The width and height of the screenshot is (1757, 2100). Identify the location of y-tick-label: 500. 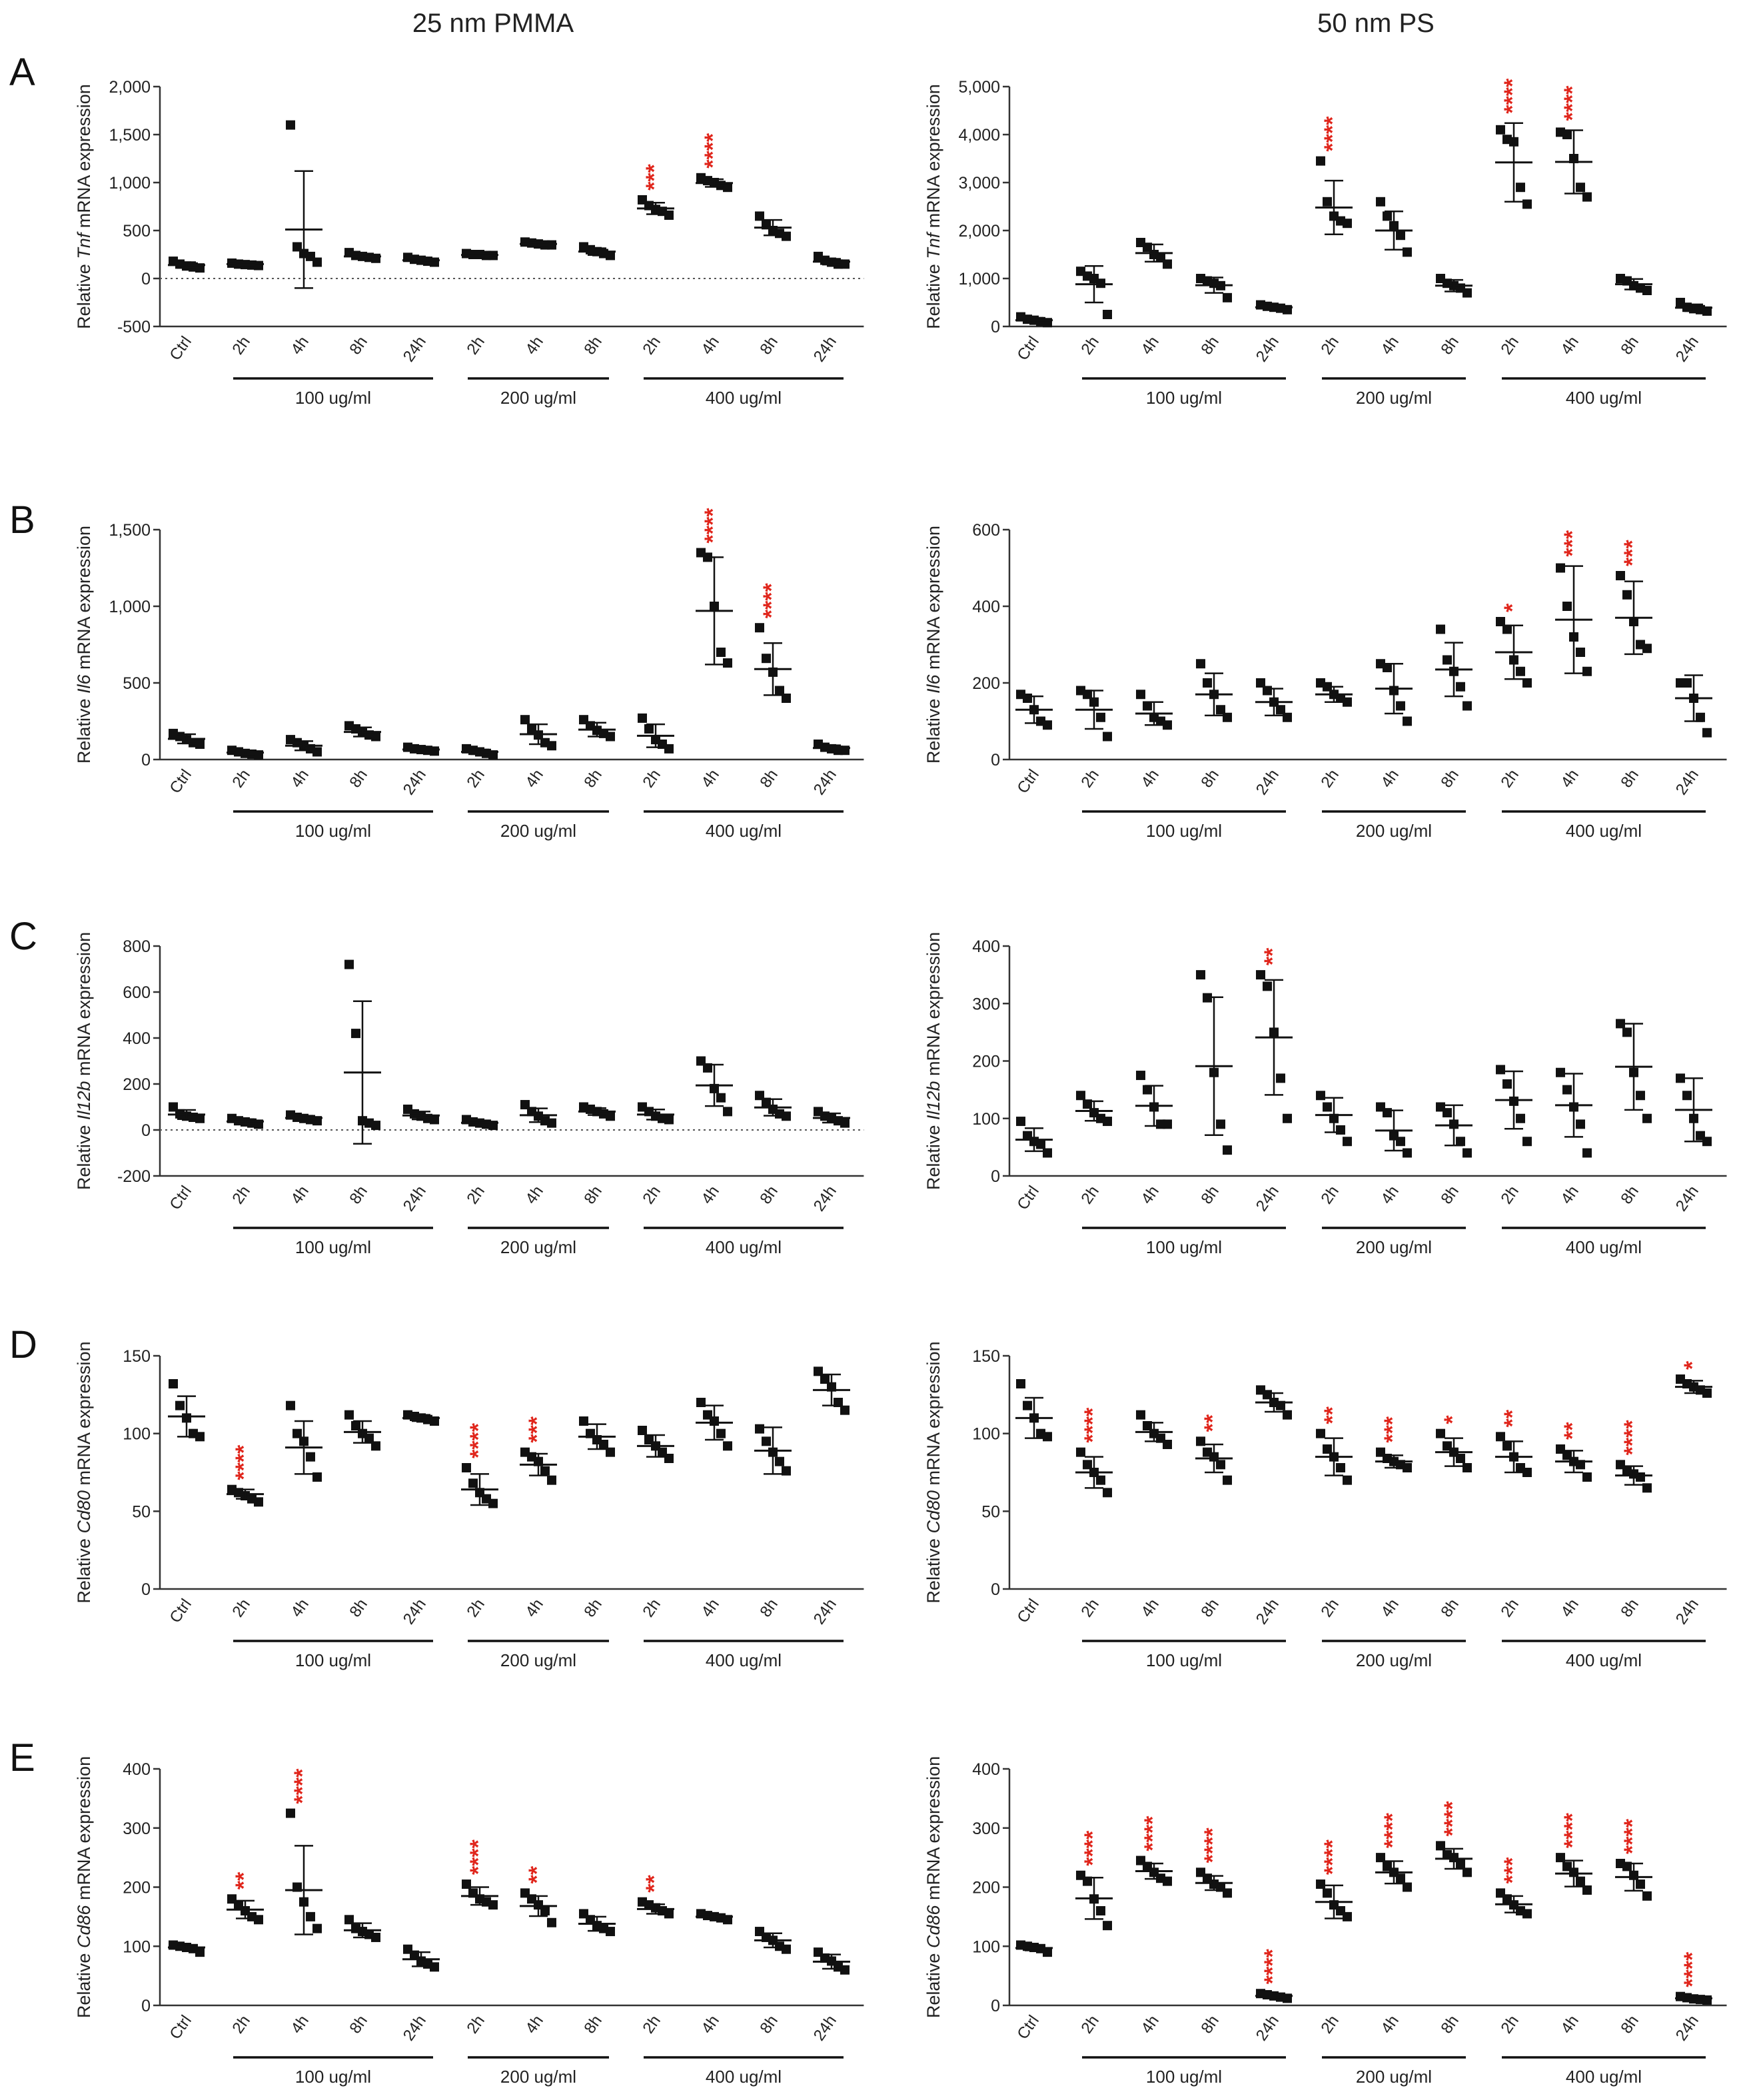
(137, 232).